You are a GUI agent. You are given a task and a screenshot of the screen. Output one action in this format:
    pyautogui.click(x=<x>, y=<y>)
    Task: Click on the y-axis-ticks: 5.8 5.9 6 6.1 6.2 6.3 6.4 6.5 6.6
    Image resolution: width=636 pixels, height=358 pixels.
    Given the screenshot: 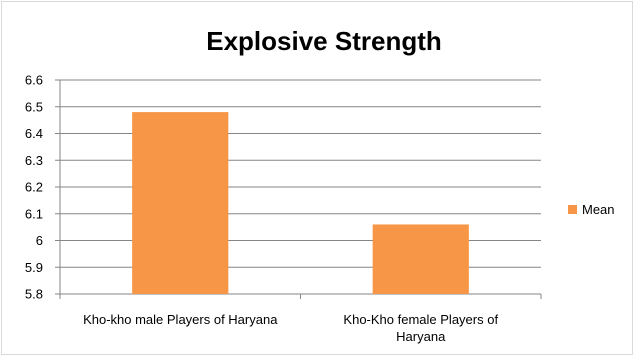 What is the action you would take?
    pyautogui.click(x=34, y=187)
    